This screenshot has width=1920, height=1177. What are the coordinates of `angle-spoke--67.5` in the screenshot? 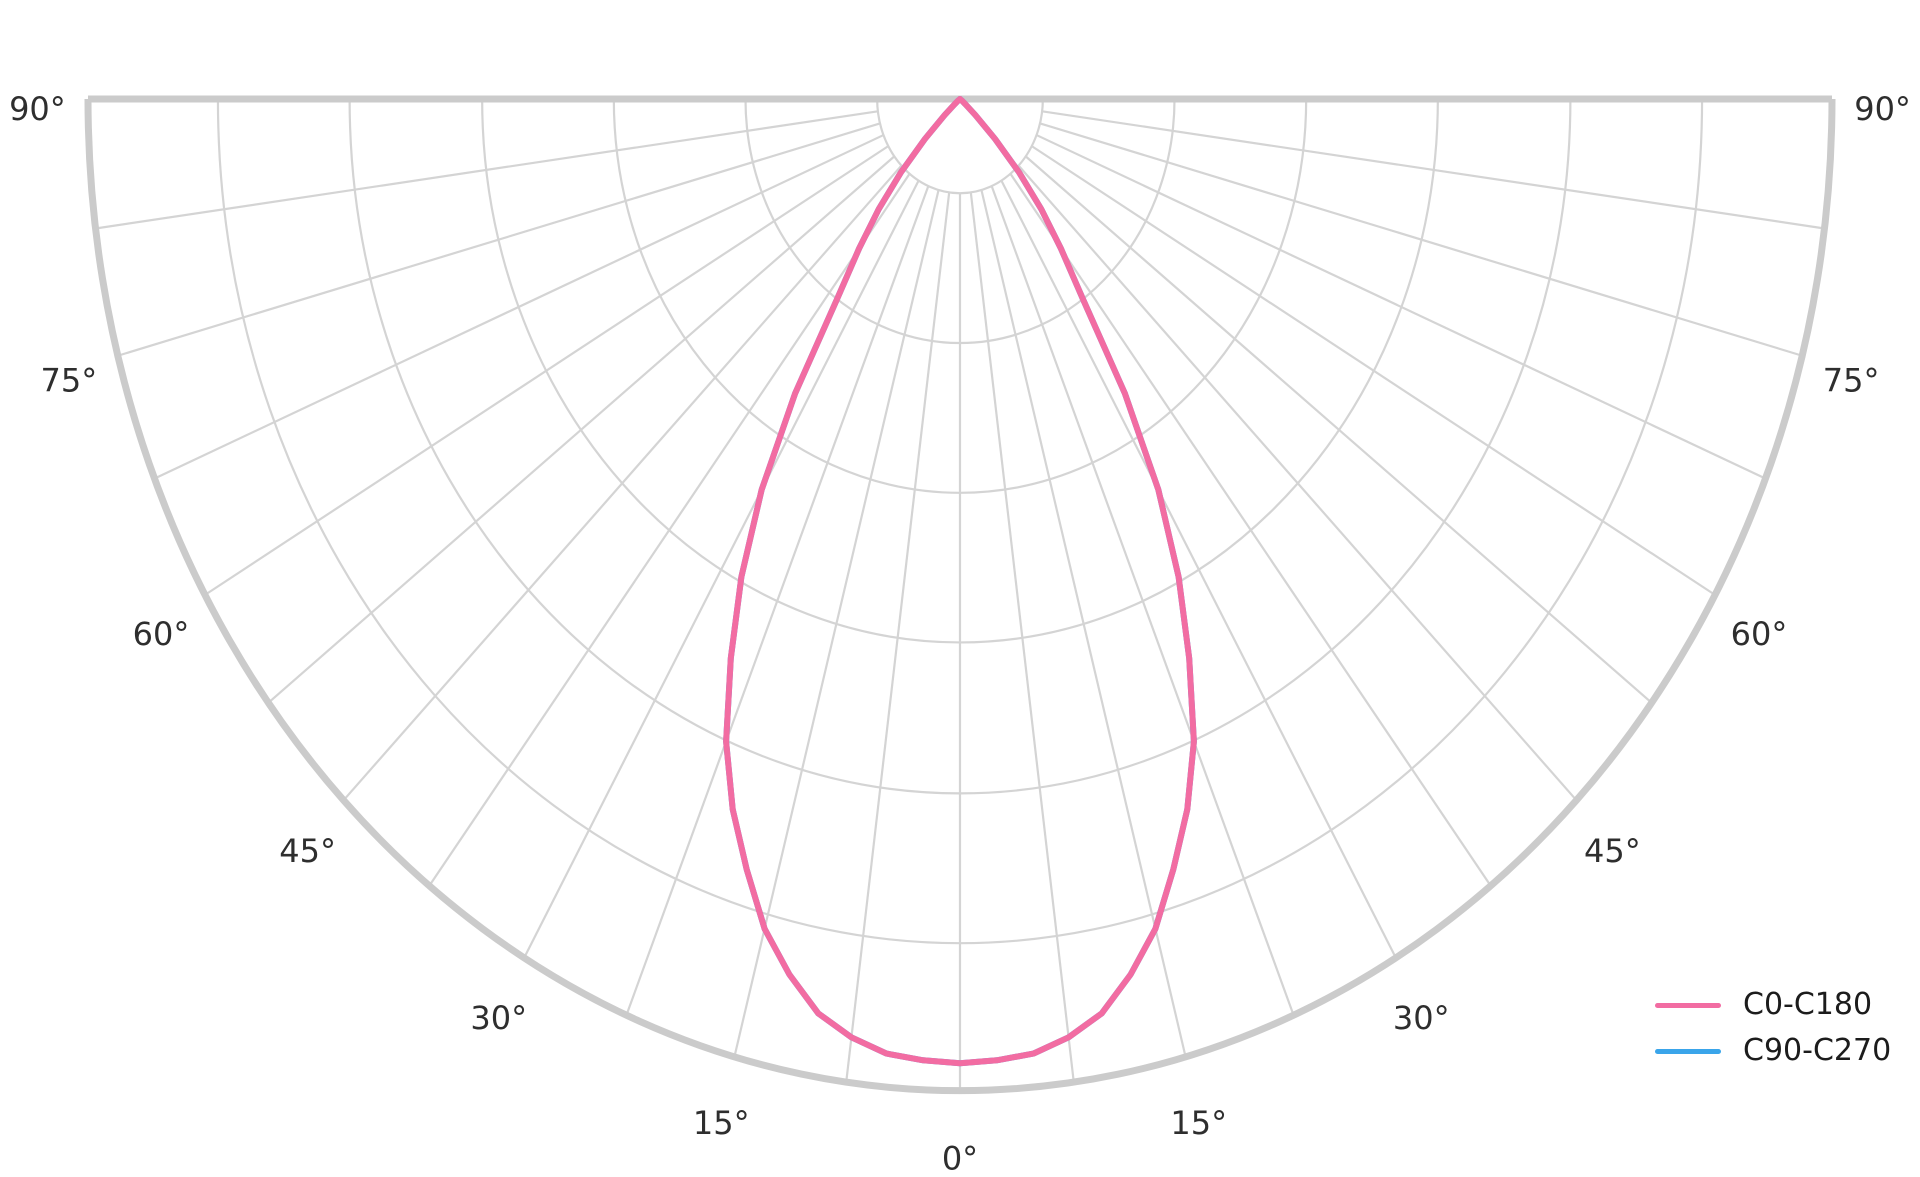 It's located at (518, 307).